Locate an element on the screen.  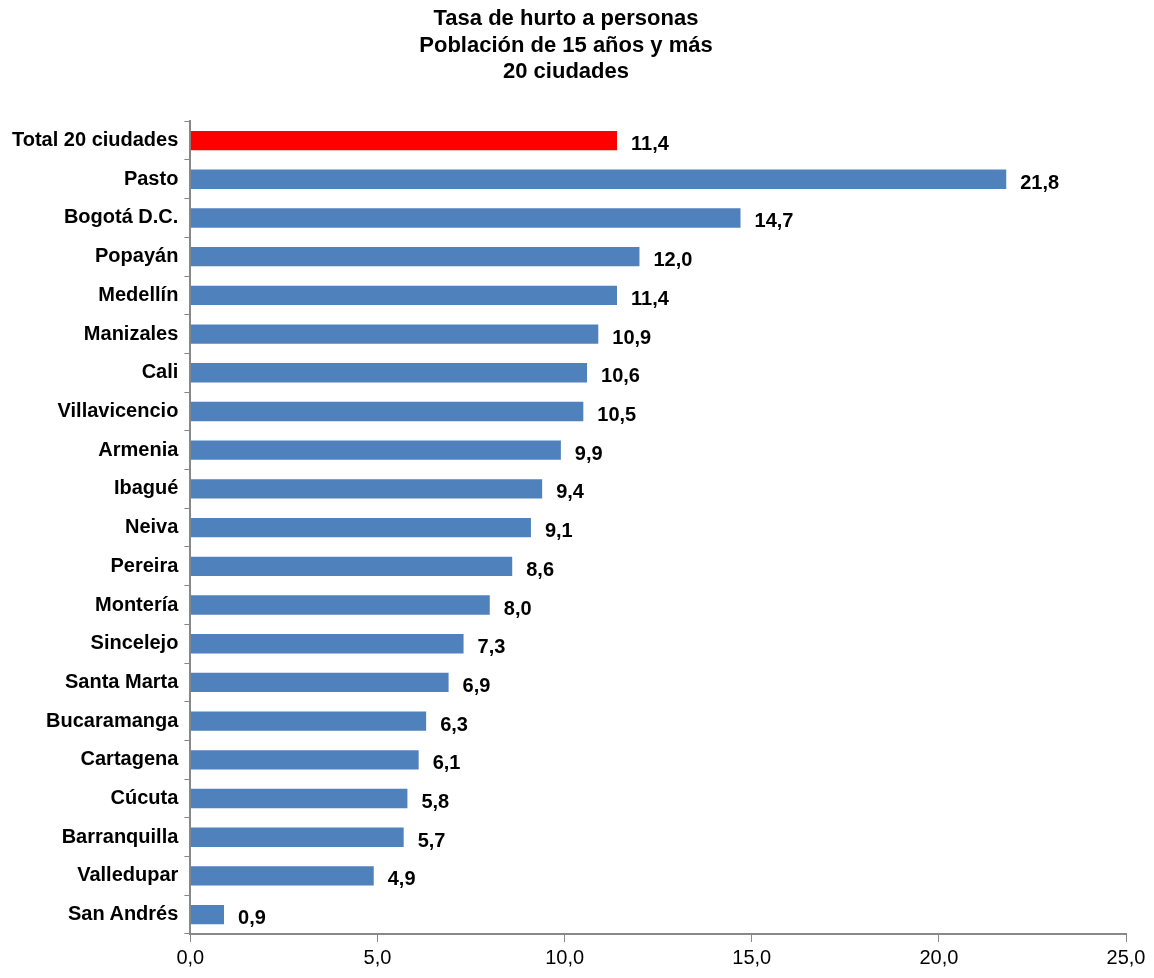
y-tick-label: San Andrés is located at coordinates (123, 913).